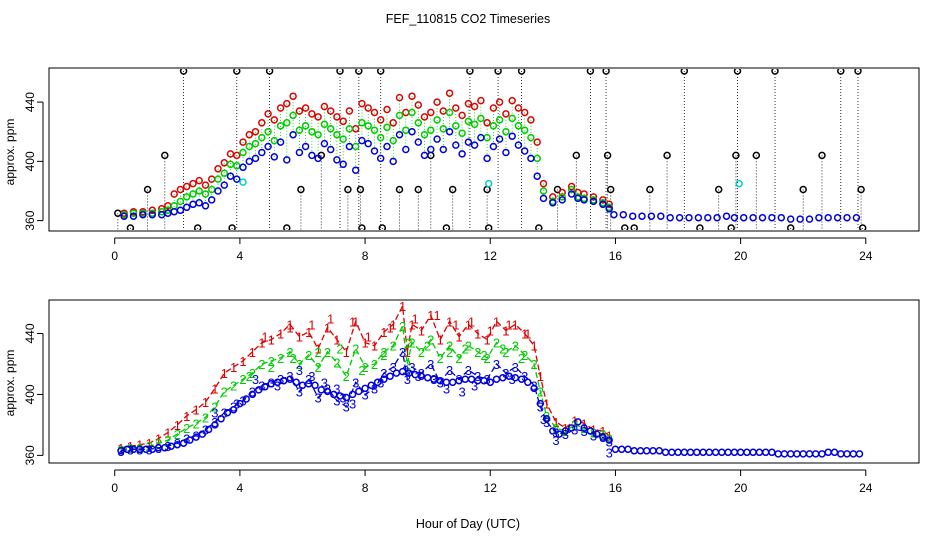 The width and height of the screenshot is (936, 545). Describe the element at coordinates (30, 102) in the screenshot. I see `top-y-tick-label: 440` at that location.